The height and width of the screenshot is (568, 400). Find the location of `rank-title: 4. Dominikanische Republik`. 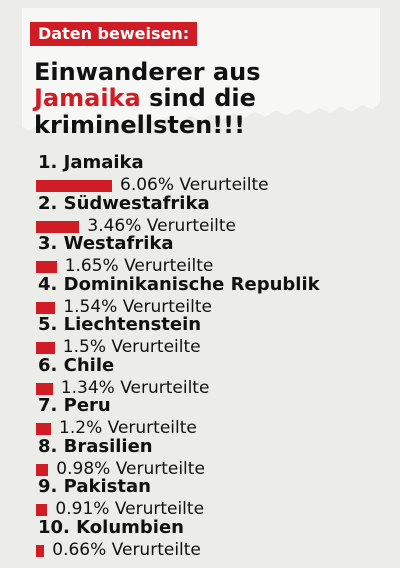

rank-title: 4. Dominikanische Republik is located at coordinates (179, 284).